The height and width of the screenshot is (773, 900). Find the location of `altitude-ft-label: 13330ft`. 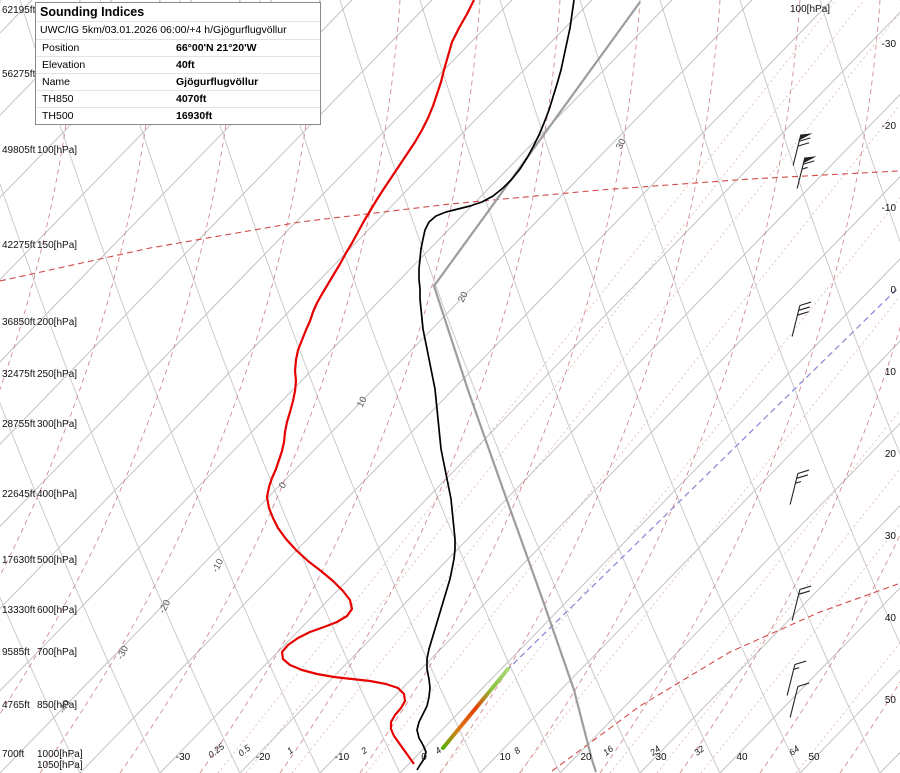

altitude-ft-label: 13330ft is located at coordinates (19, 610).